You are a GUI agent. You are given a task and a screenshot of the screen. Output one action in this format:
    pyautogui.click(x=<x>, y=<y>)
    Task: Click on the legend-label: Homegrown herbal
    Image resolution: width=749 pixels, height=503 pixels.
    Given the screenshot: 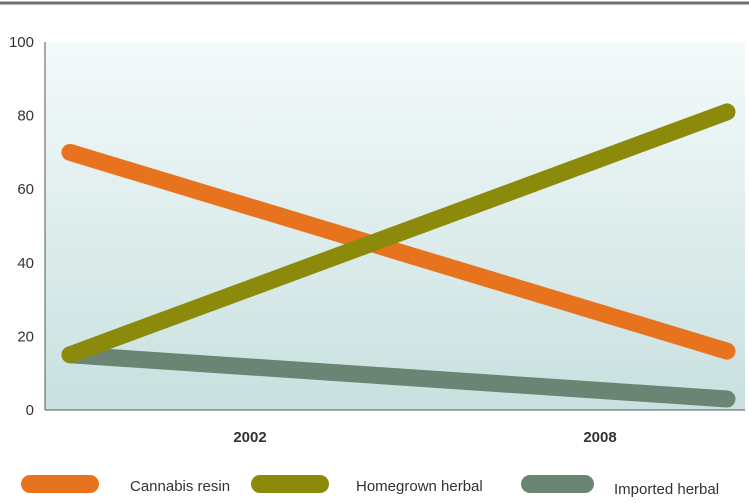 What is the action you would take?
    pyautogui.click(x=419, y=486)
    